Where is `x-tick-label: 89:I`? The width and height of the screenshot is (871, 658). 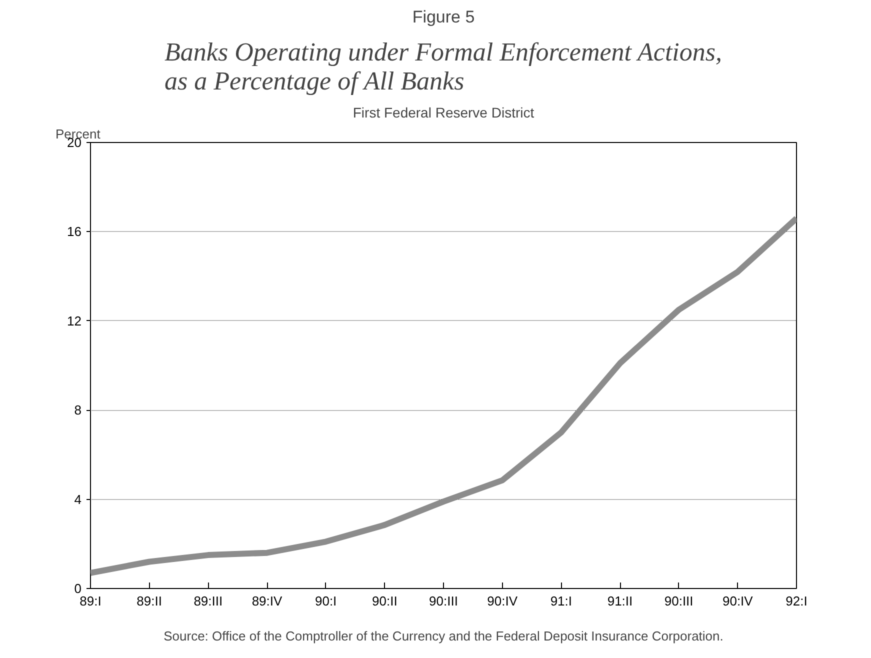
x-tick-label: 89:I is located at coordinates (91, 601).